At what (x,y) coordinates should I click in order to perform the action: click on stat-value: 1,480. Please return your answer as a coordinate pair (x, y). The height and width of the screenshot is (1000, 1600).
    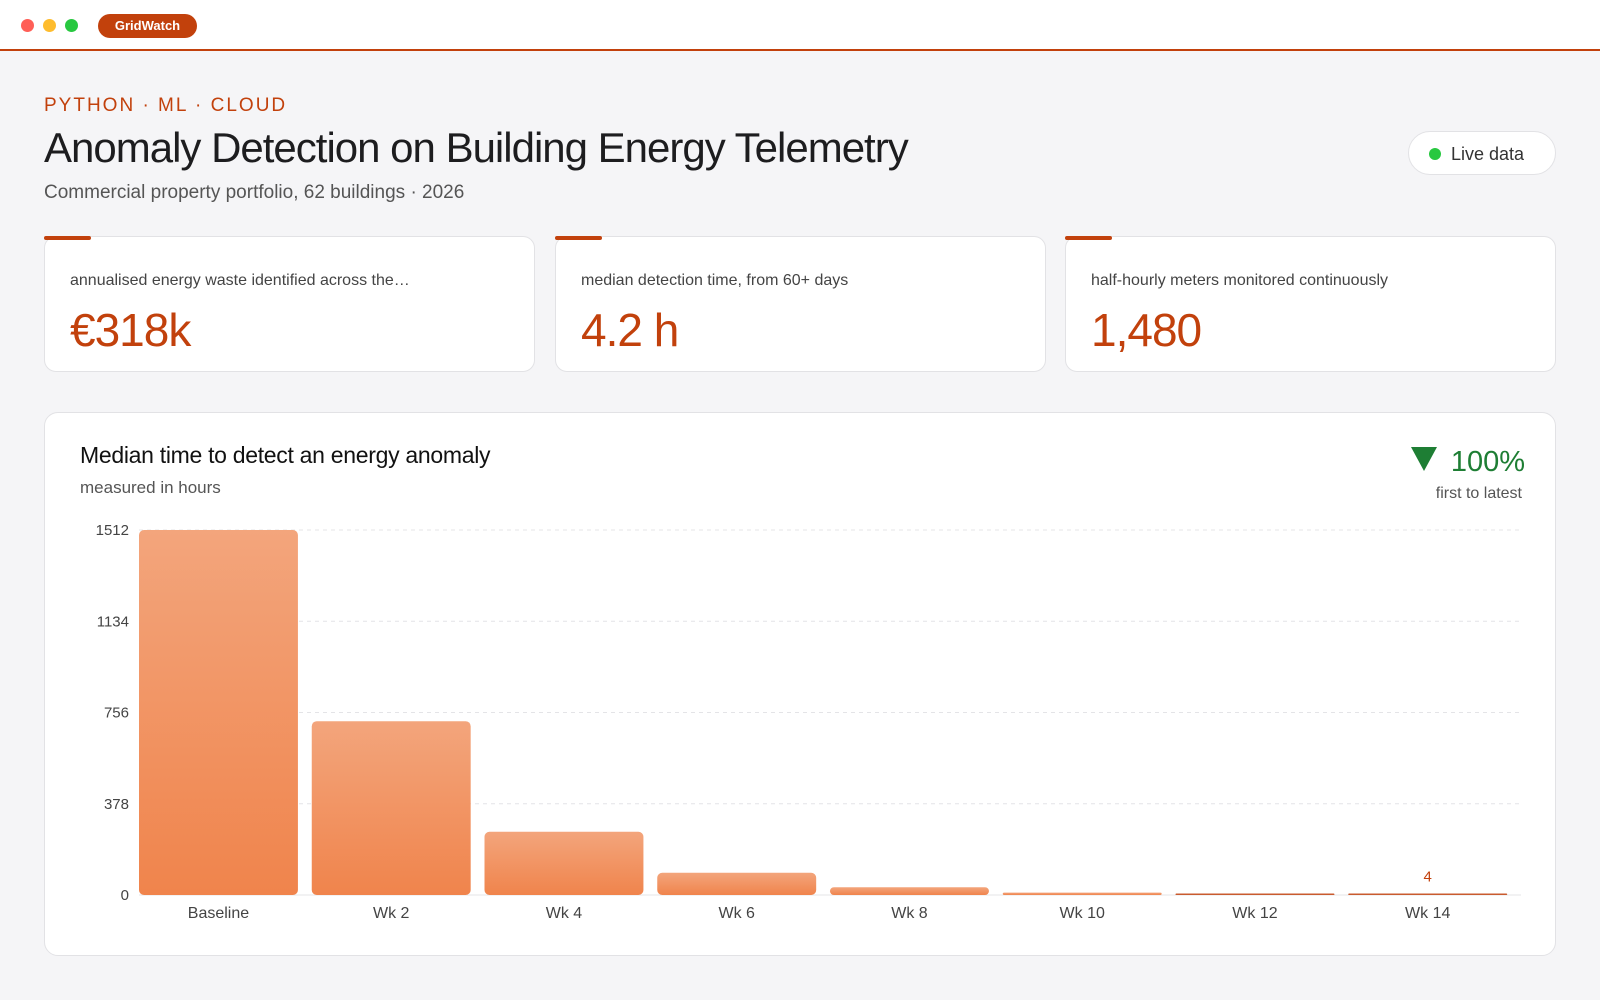
    Looking at the image, I should click on (1146, 330).